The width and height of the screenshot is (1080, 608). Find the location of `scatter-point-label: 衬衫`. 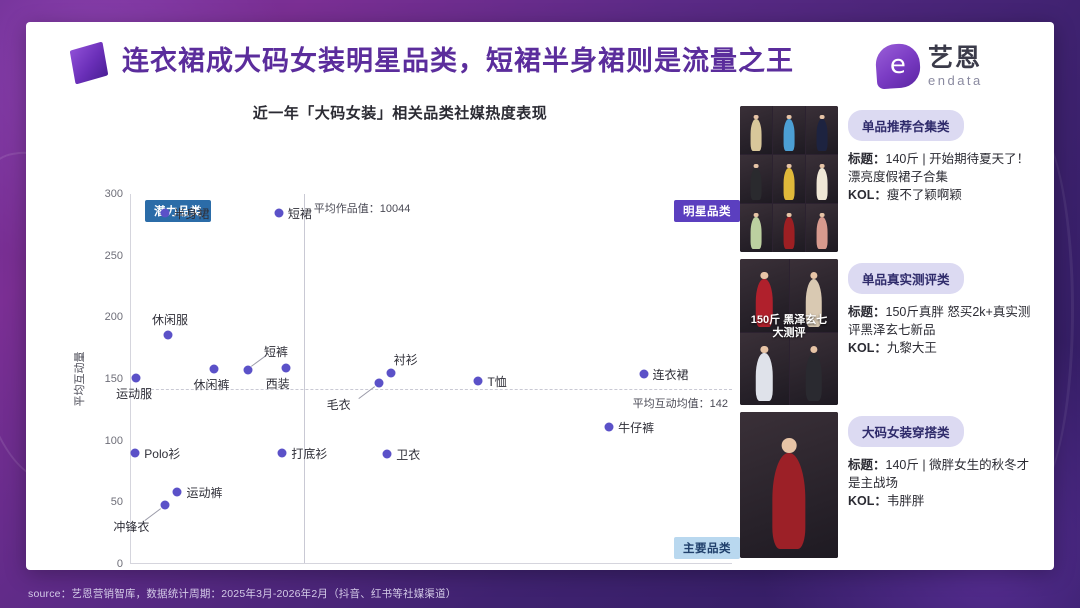

scatter-point-label: 衬衫 is located at coordinates (405, 359).